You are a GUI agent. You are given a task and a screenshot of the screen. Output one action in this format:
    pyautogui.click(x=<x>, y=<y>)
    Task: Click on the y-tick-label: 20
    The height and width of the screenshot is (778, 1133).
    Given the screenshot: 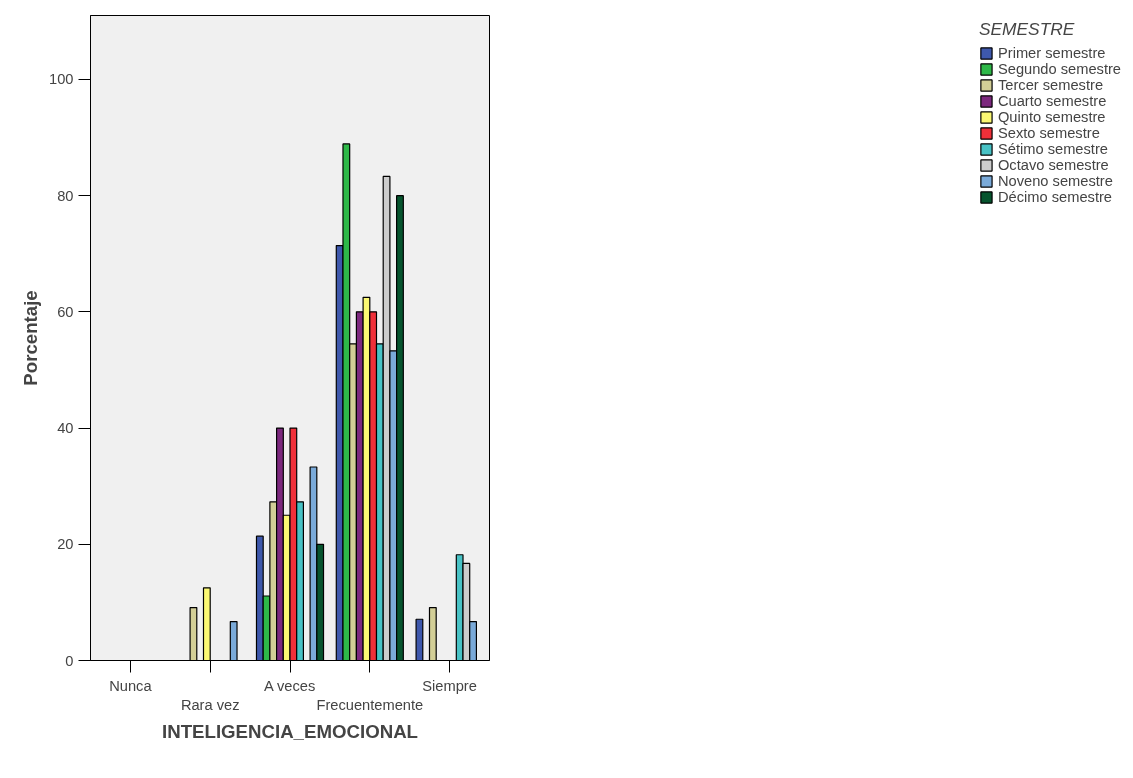 What is the action you would take?
    pyautogui.click(x=65, y=544)
    